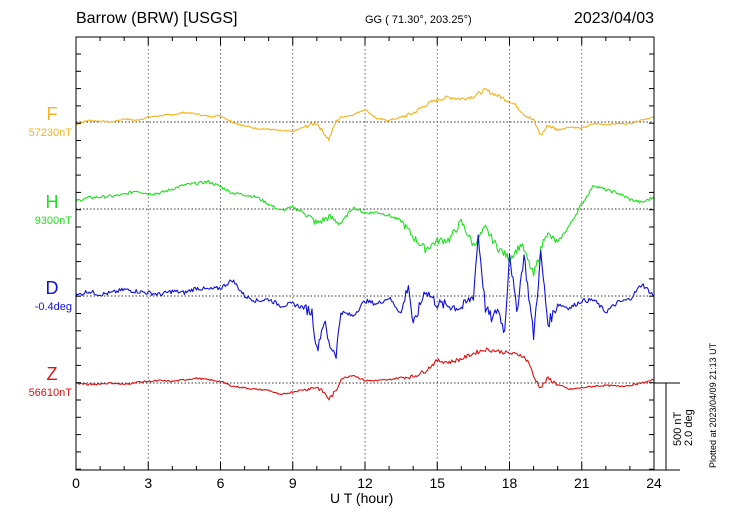 The height and width of the screenshot is (520, 730). I want to click on series-baseline-d: -0.4deg, so click(53, 307).